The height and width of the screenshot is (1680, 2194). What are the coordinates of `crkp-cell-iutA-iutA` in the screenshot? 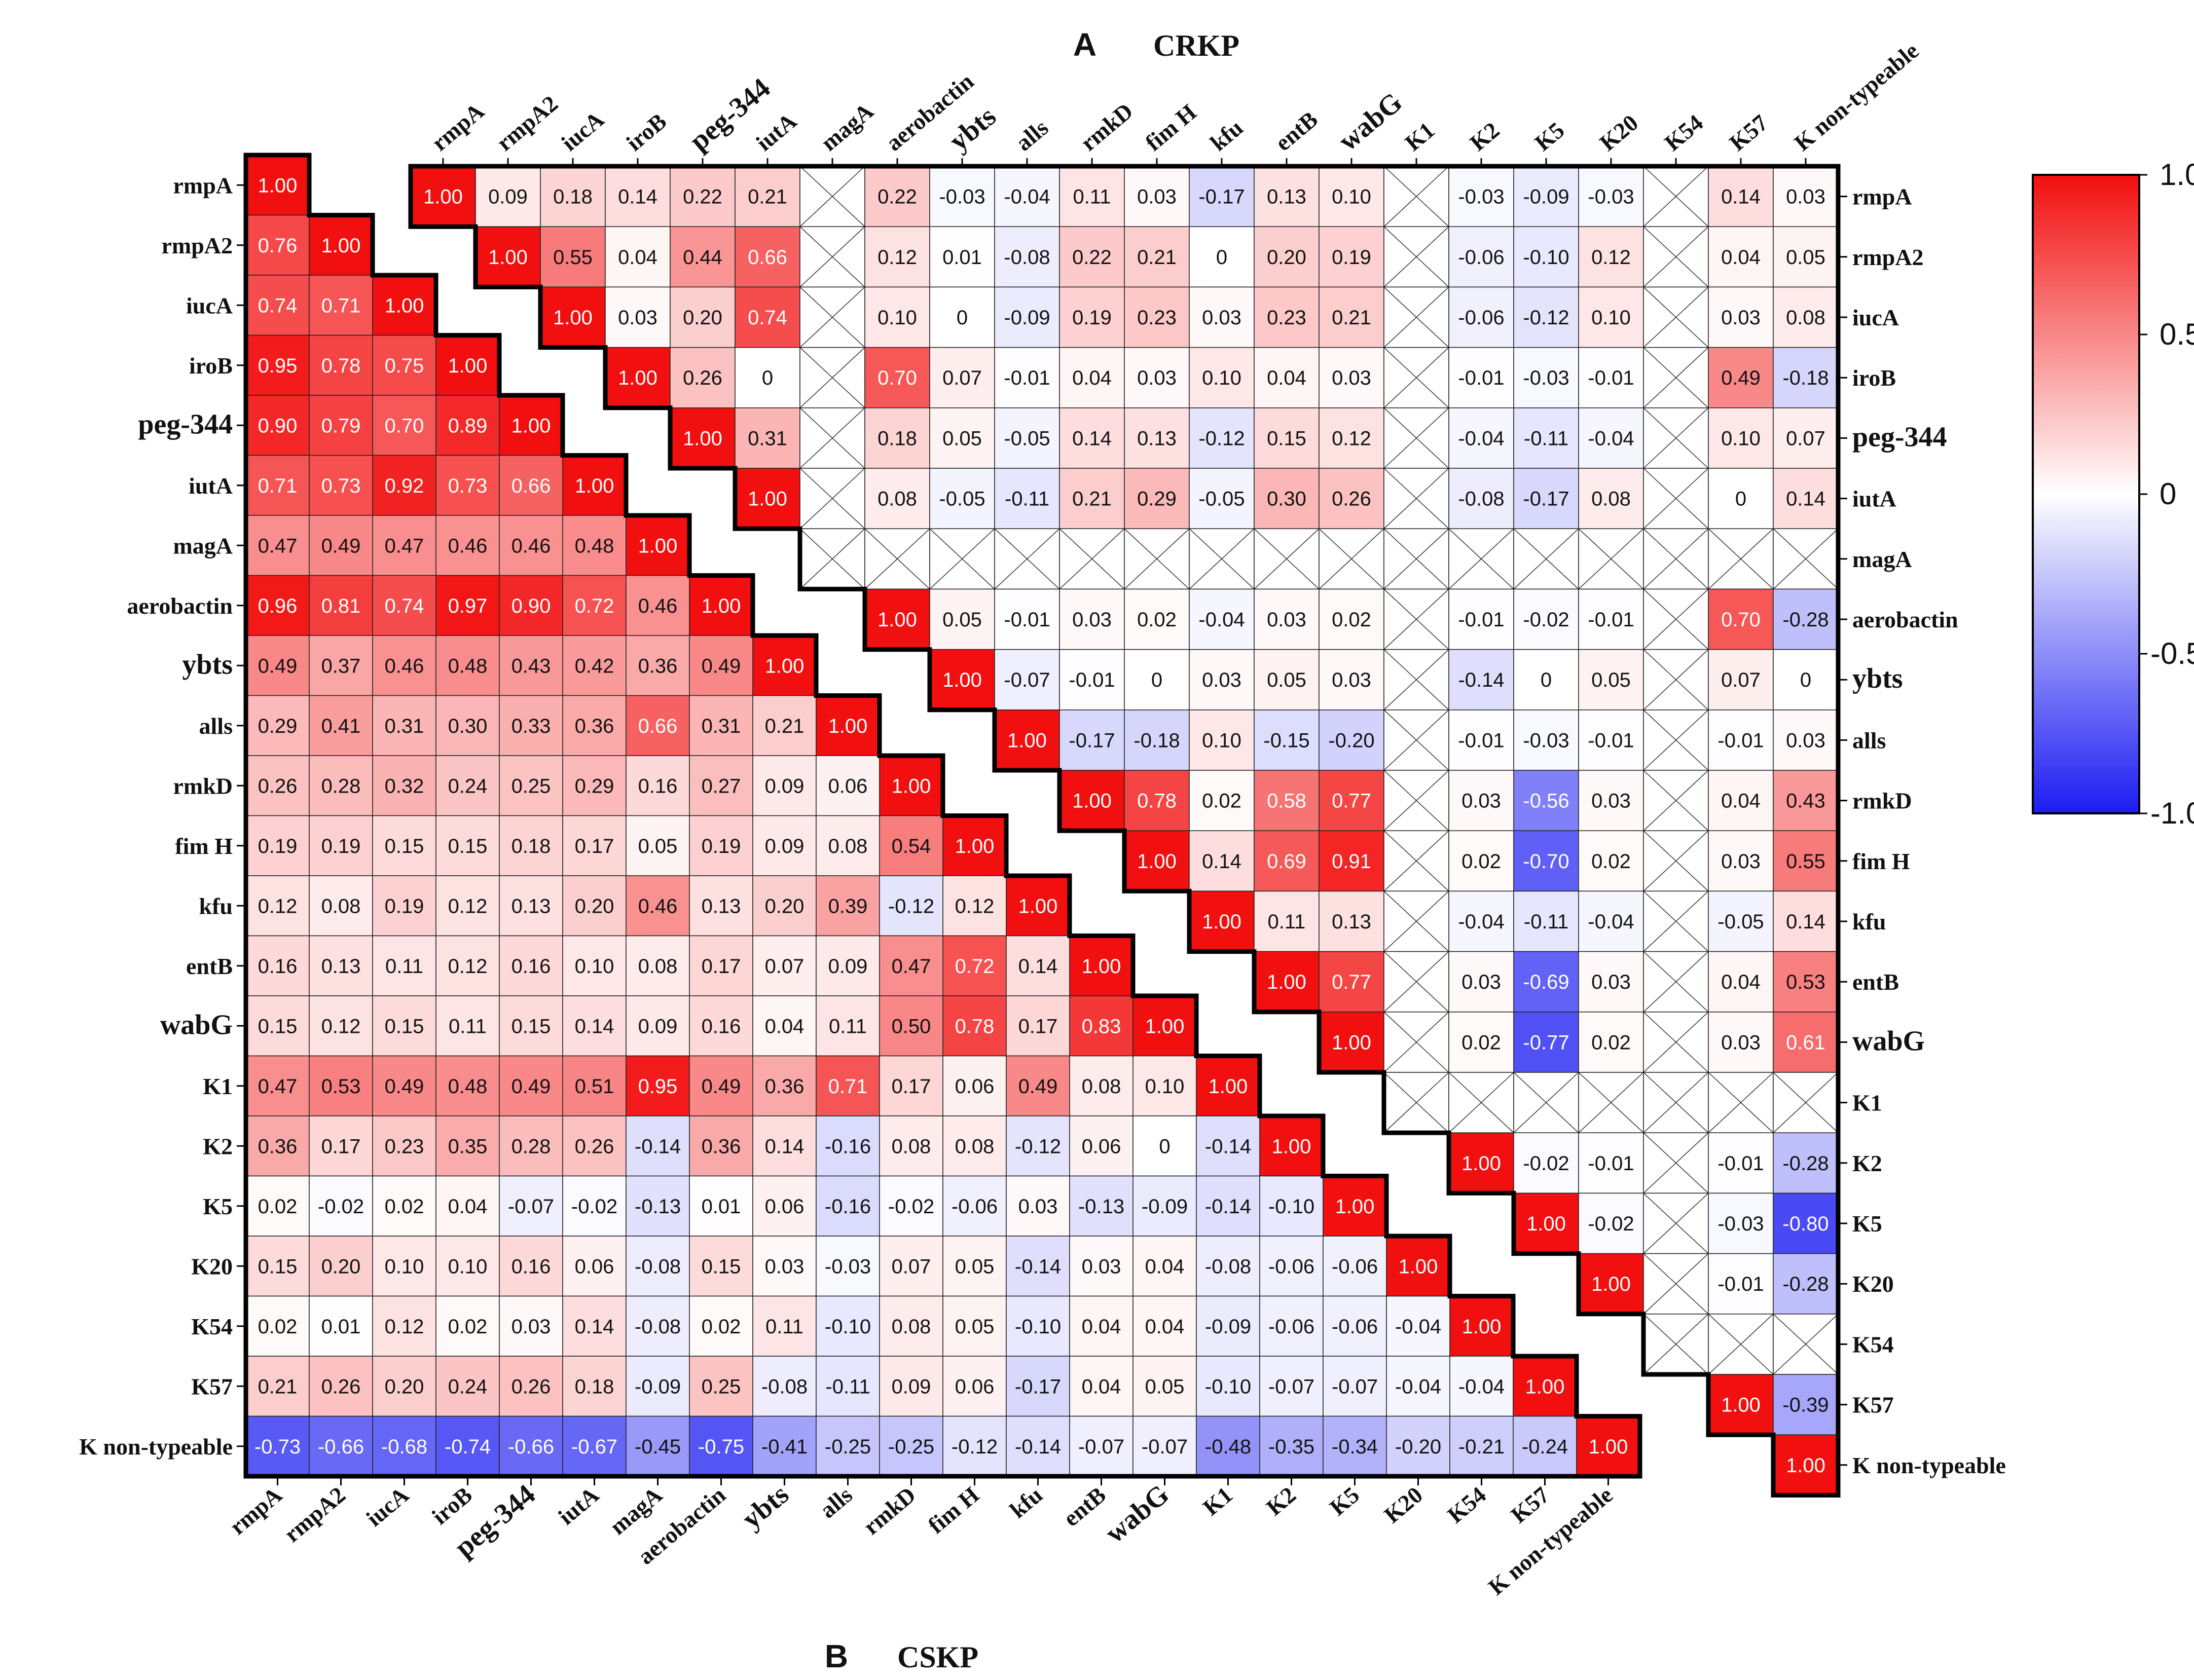 It's located at (768, 498).